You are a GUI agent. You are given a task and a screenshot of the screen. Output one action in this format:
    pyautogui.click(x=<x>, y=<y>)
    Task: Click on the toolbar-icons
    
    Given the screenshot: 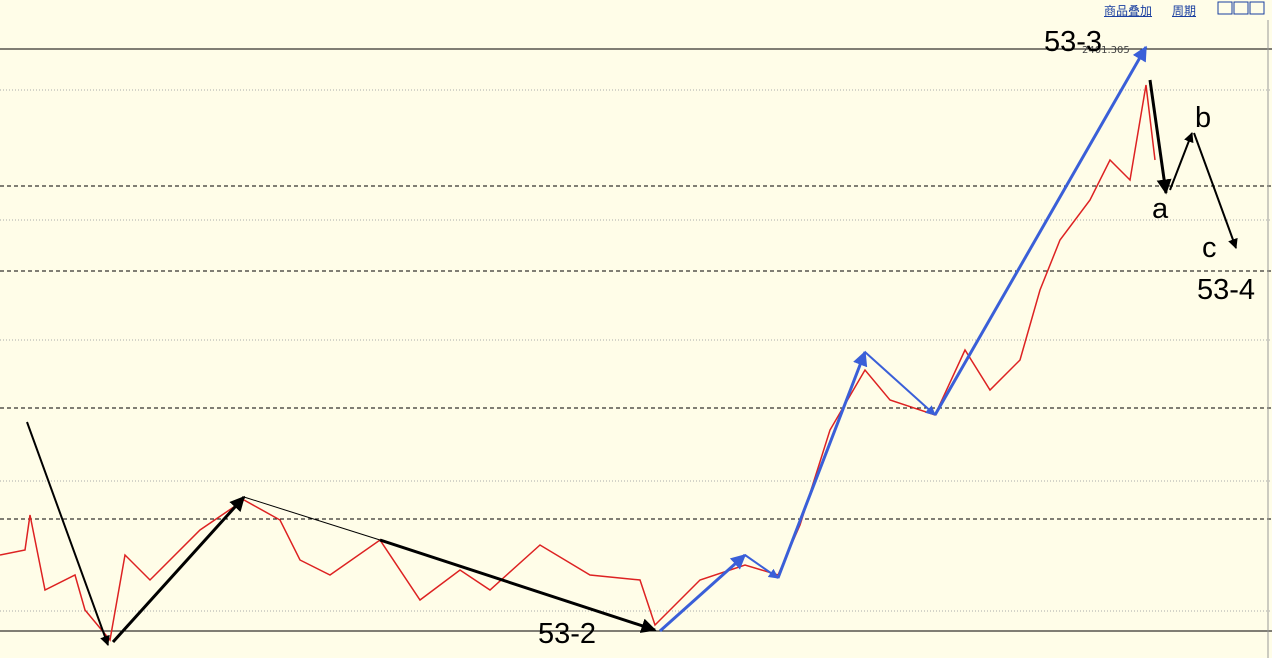 What is the action you would take?
    pyautogui.click(x=1241, y=8)
    